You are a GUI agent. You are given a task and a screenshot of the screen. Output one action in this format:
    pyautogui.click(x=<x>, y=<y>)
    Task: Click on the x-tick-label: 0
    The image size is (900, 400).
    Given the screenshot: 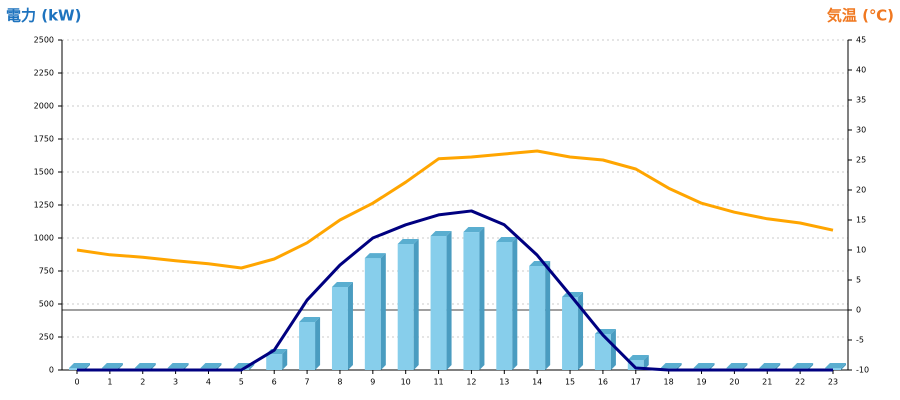 What is the action you would take?
    pyautogui.click(x=76, y=382)
    